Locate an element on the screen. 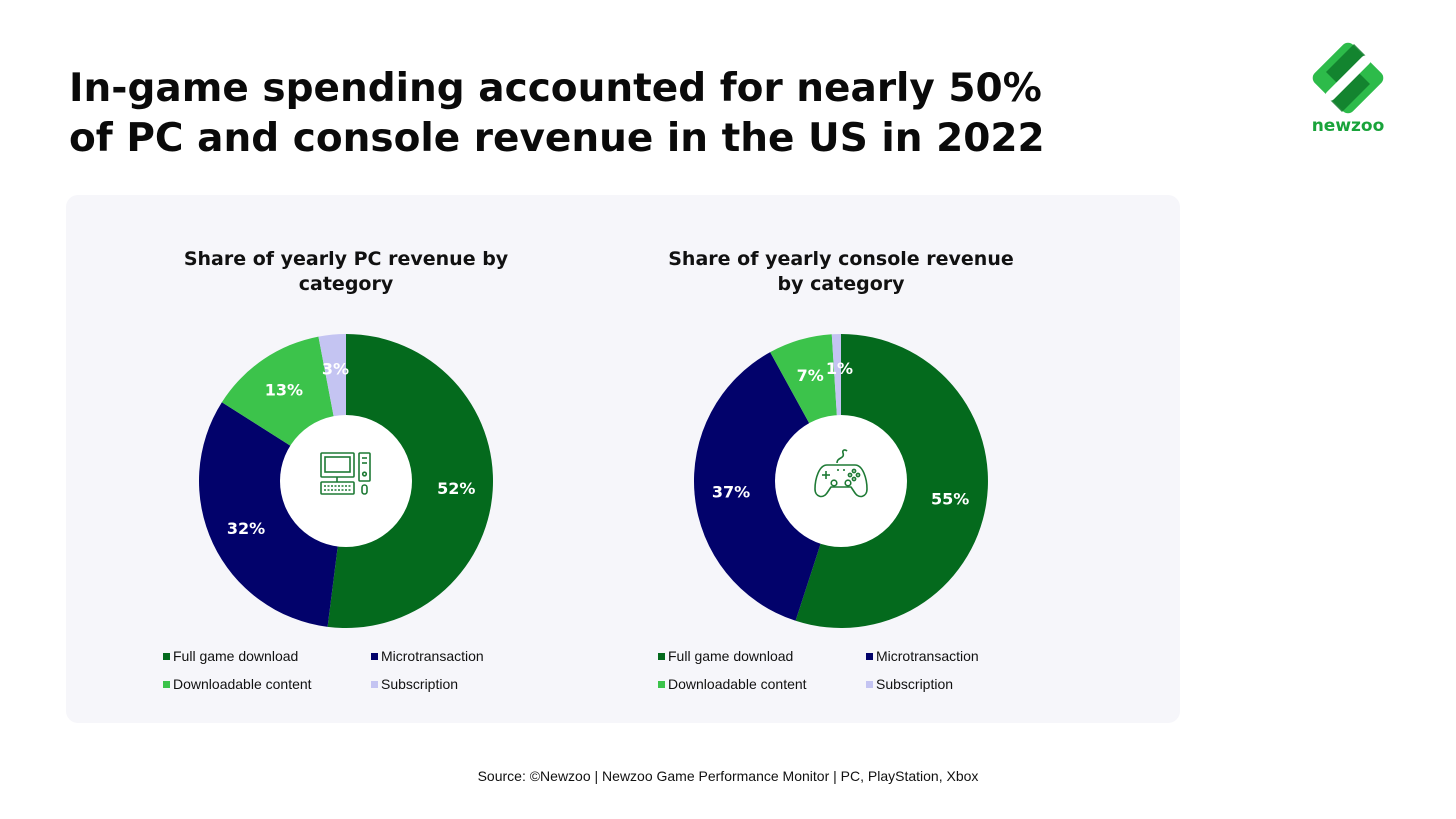  pc-legend-swatch-full-game-download is located at coordinates (166, 656).